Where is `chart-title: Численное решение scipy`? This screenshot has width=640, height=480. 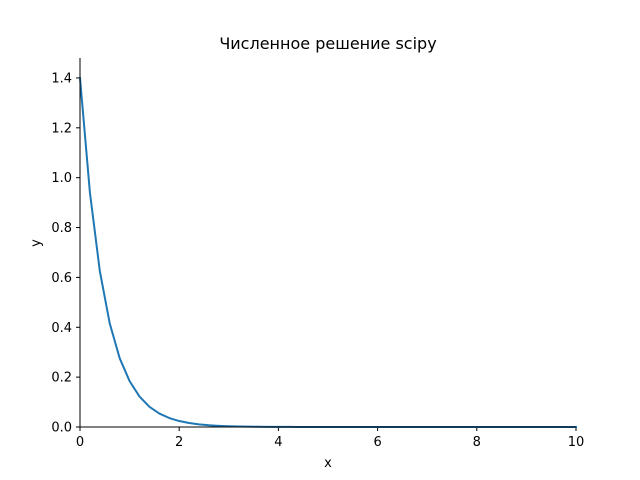 chart-title: Численное решение scipy is located at coordinates (327, 43).